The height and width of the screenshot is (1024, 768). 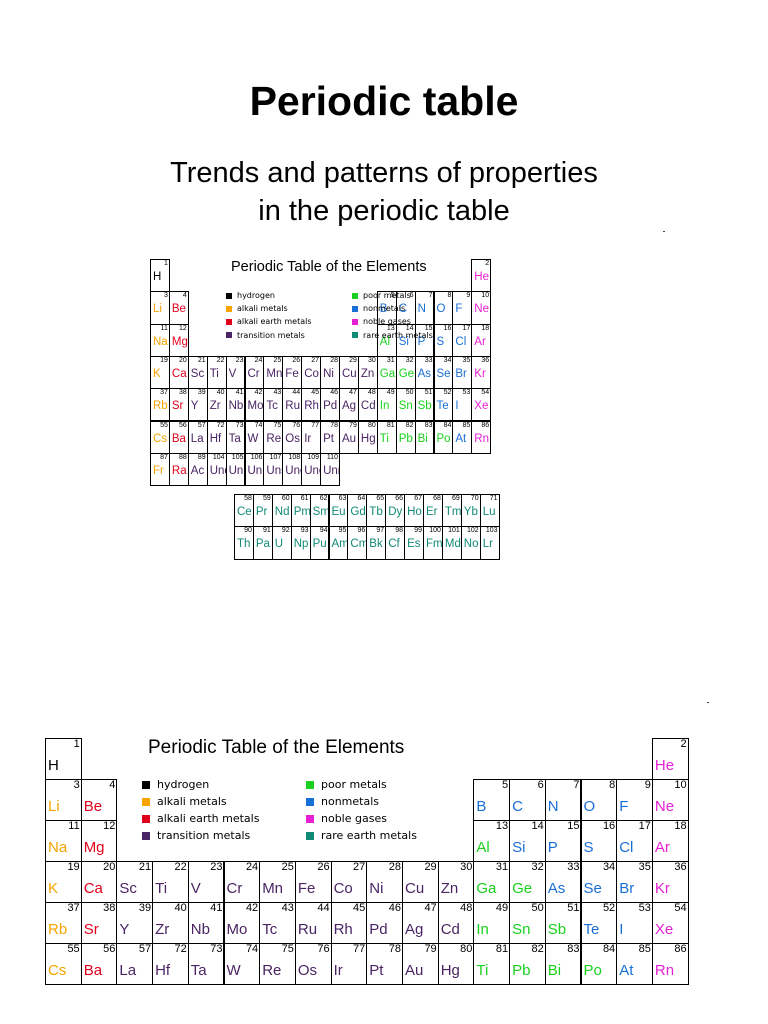 I want to click on element-symbol: Rb, so click(x=160, y=406).